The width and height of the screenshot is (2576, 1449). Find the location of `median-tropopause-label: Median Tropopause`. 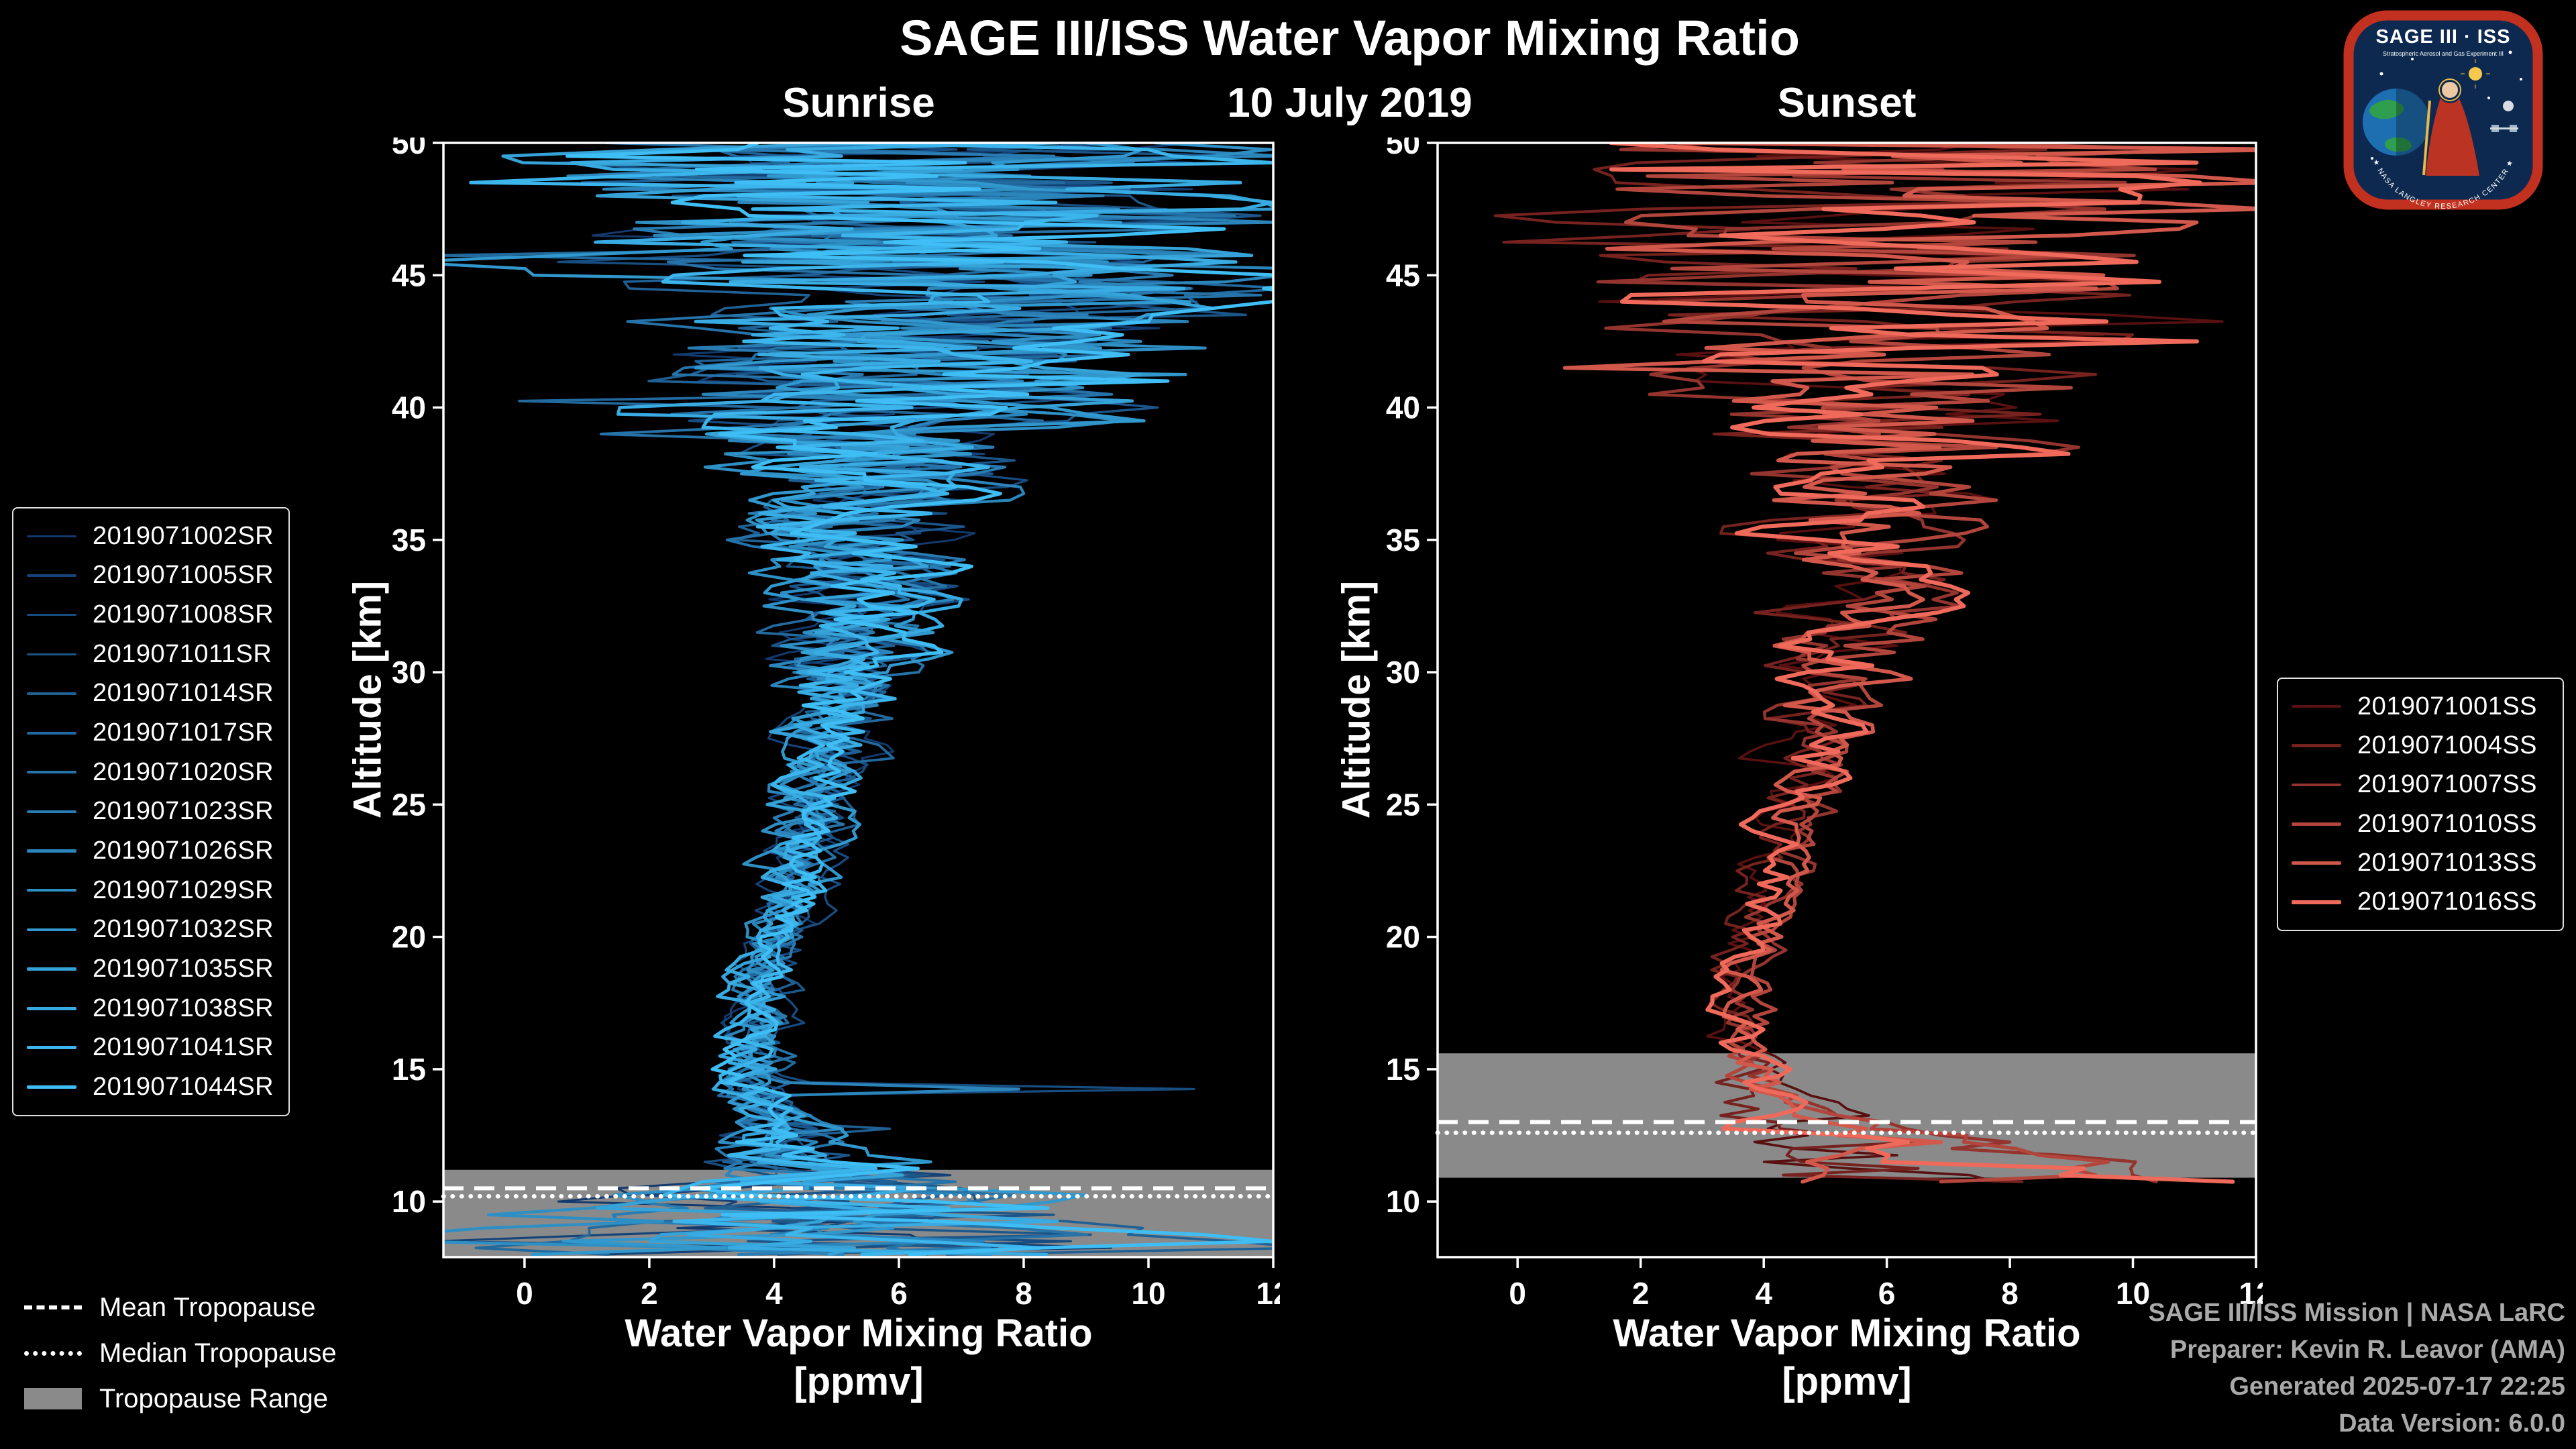

median-tropopause-label: Median Tropopause is located at coordinates (218, 1353).